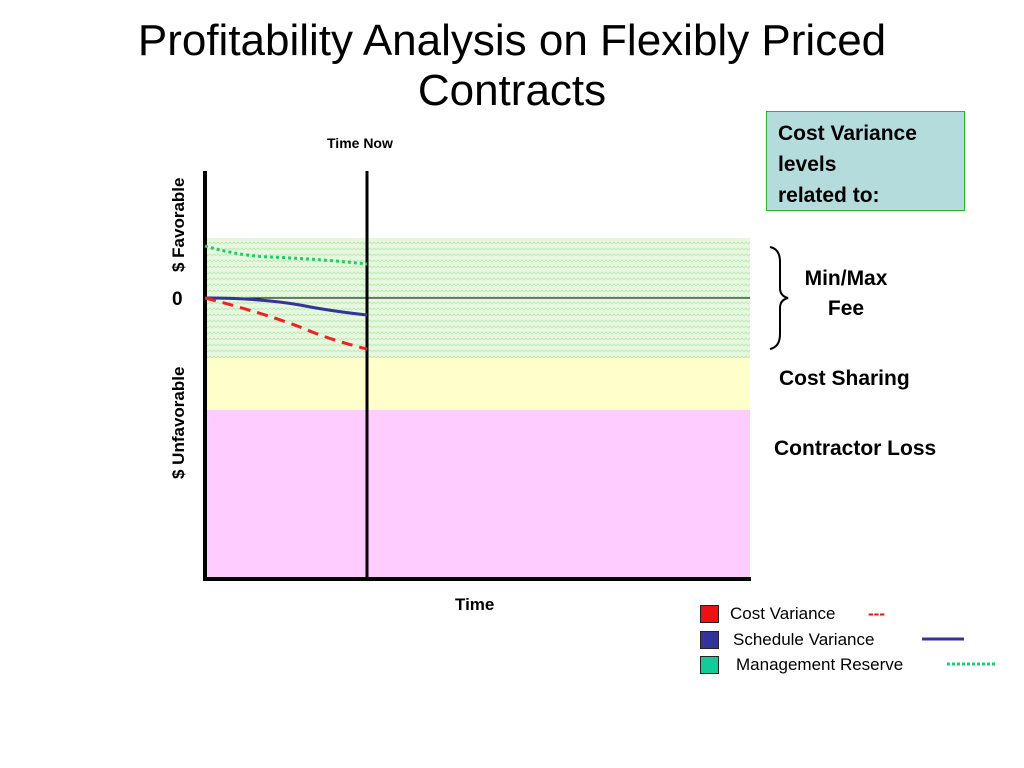 The image size is (1024, 768). What do you see at coordinates (846, 308) in the screenshot?
I see `min-max-fee-line-2: Fee` at bounding box center [846, 308].